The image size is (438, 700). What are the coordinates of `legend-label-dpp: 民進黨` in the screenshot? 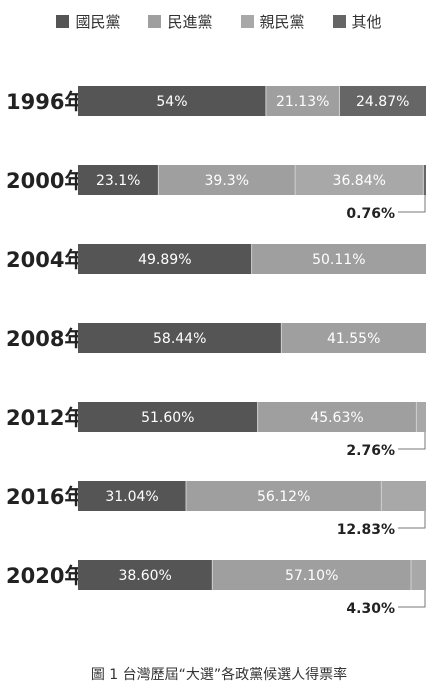 It's located at (190, 21).